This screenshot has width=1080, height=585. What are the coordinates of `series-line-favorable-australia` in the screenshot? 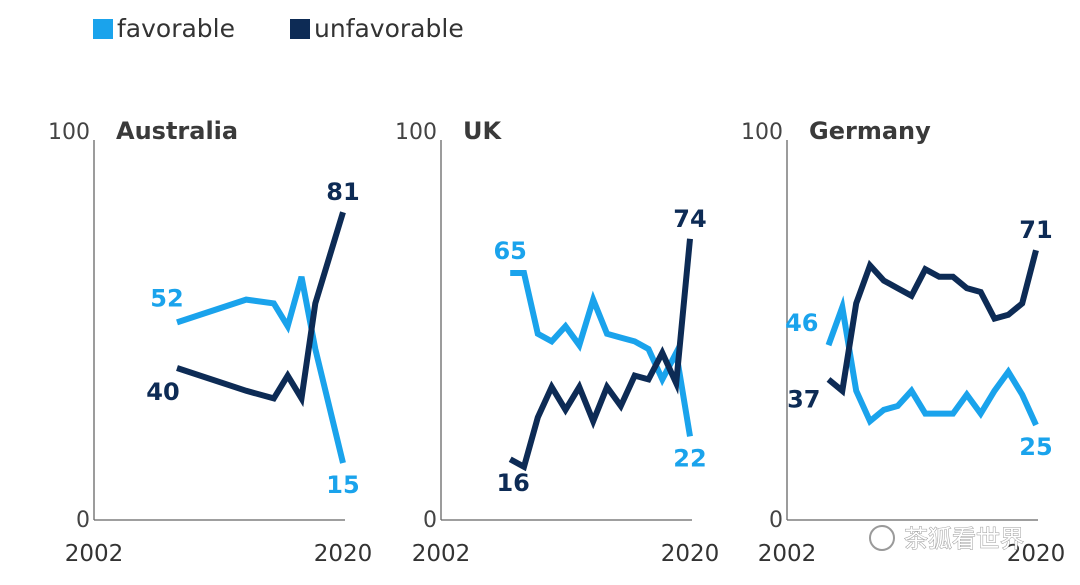 It's located at (261, 369).